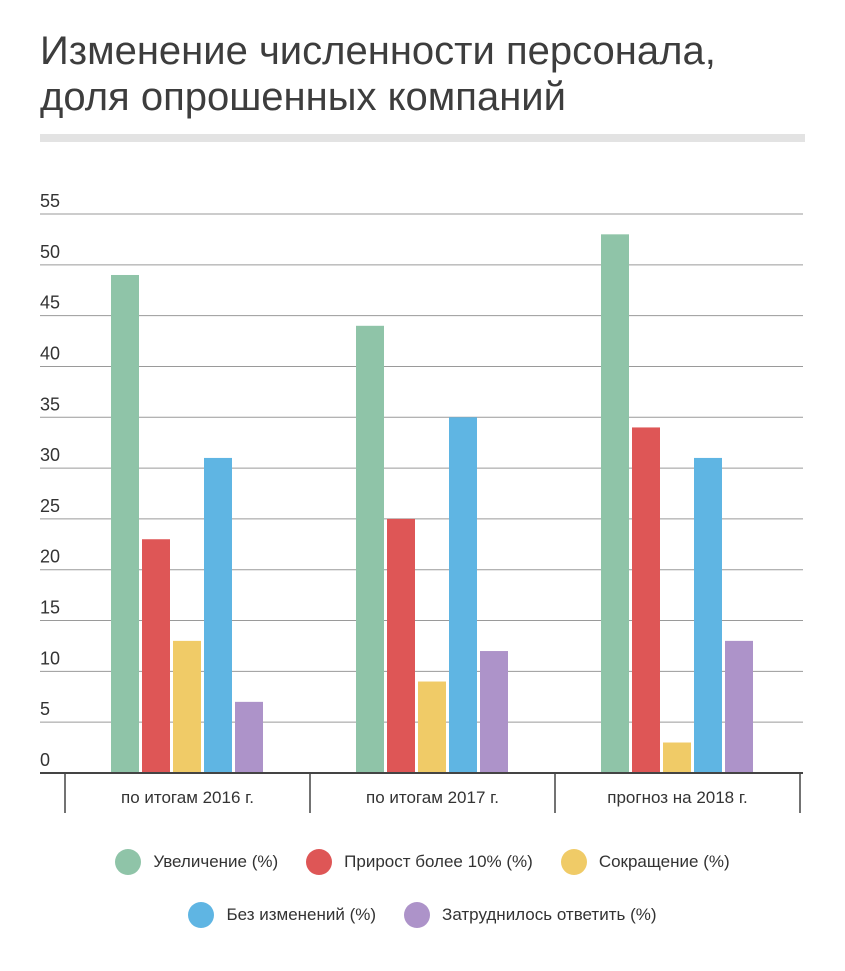 The height and width of the screenshot is (971, 845). I want to click on legend-item-increase: Увеличение (%), so click(196, 862).